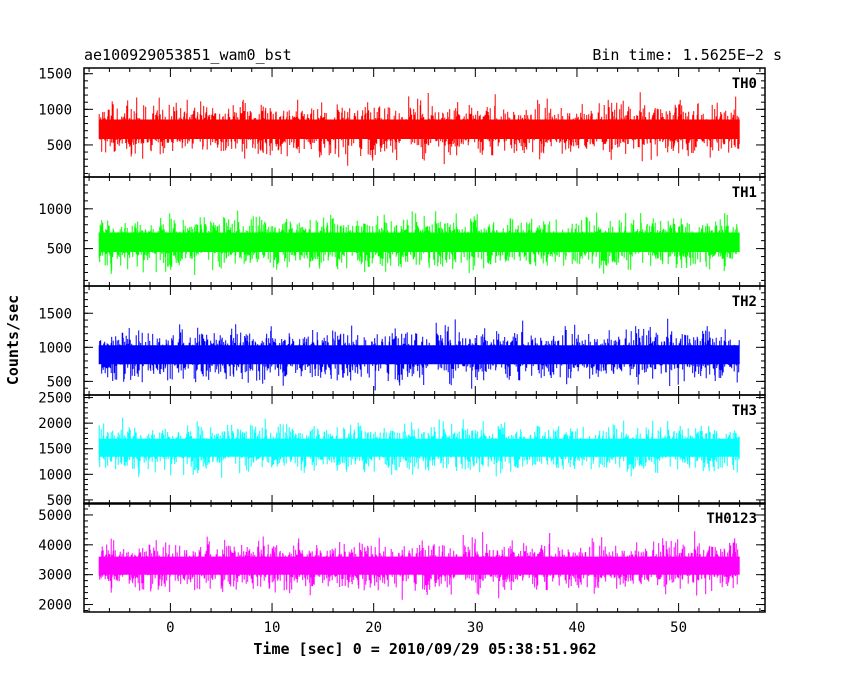  What do you see at coordinates (13, 340) in the screenshot?
I see `y-axis-label: Counts/sec` at bounding box center [13, 340].